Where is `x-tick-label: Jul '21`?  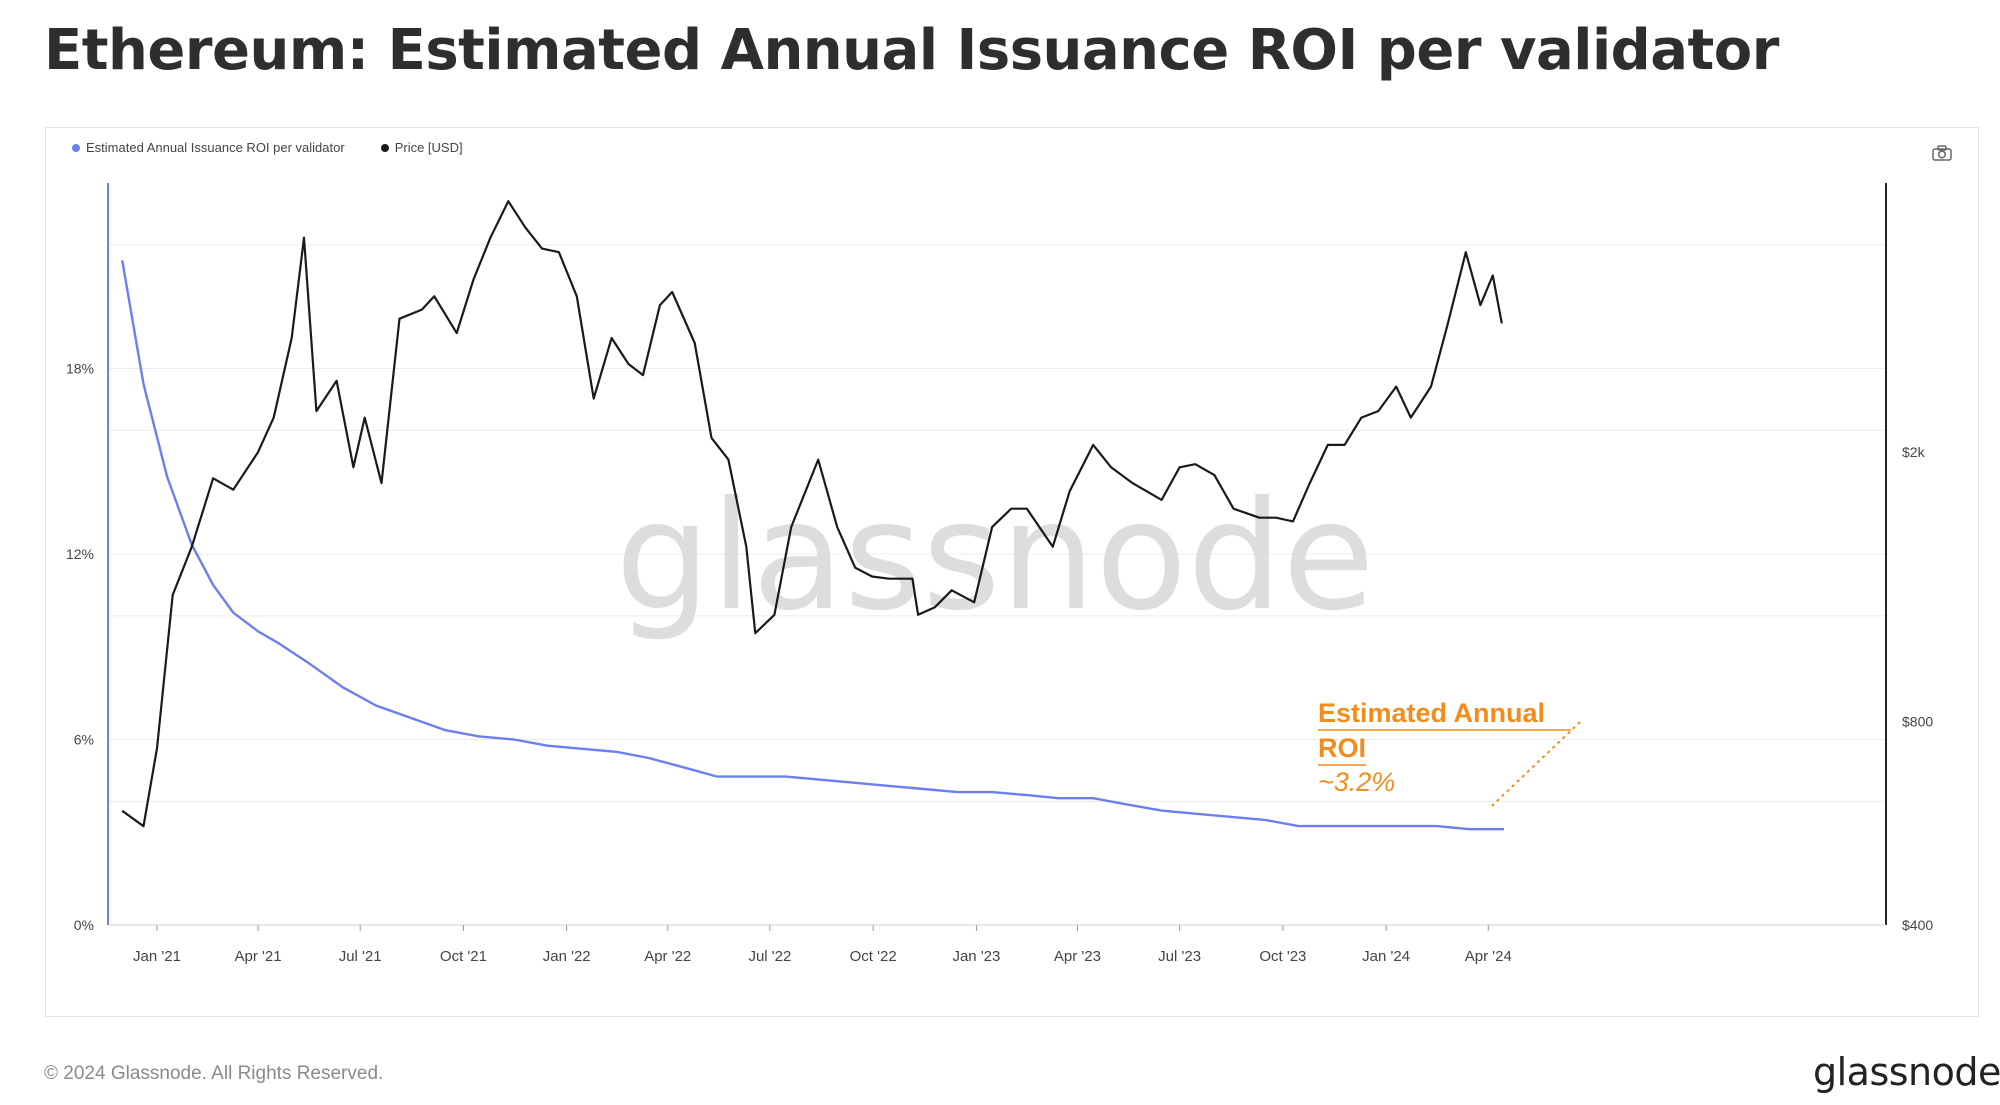 x-tick-label: Jul '21 is located at coordinates (360, 956).